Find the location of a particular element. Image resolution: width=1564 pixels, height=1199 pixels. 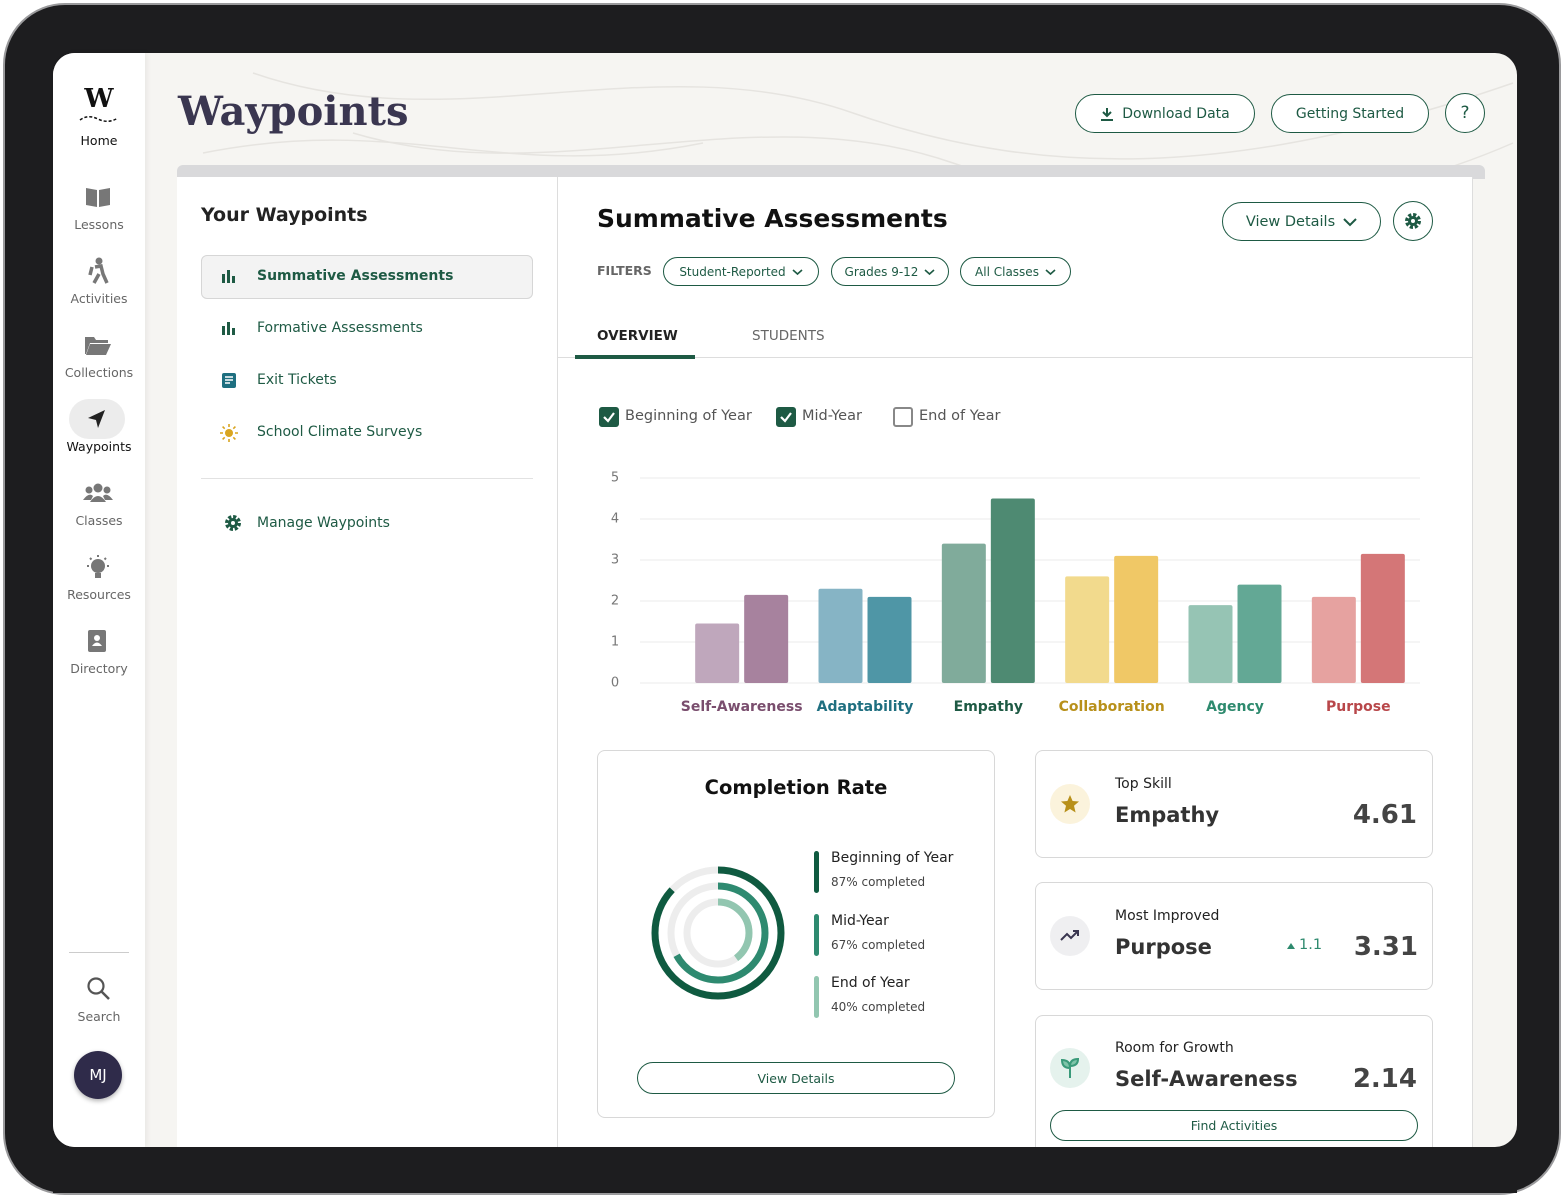

completion-card is located at coordinates (796, 934).